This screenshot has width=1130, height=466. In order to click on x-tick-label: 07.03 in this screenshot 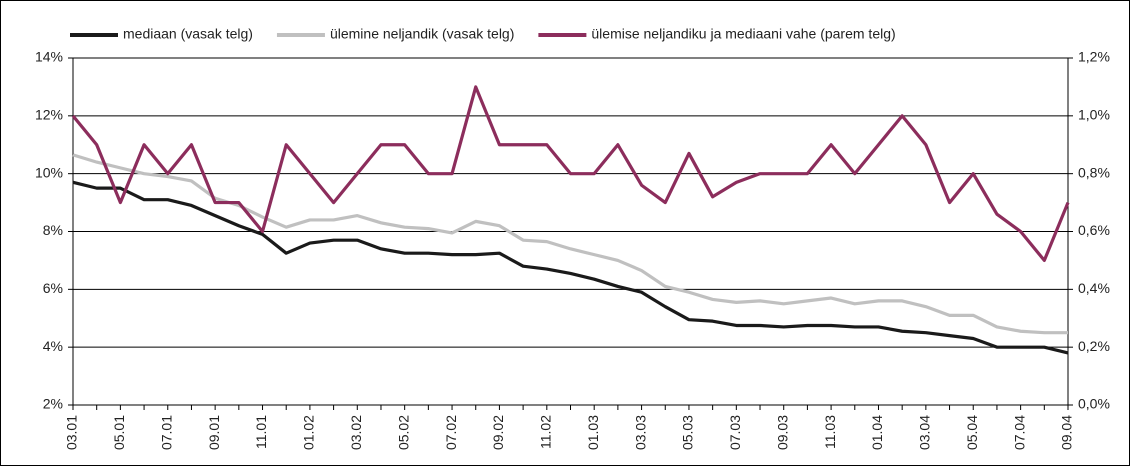, I will do `click(735, 432)`.